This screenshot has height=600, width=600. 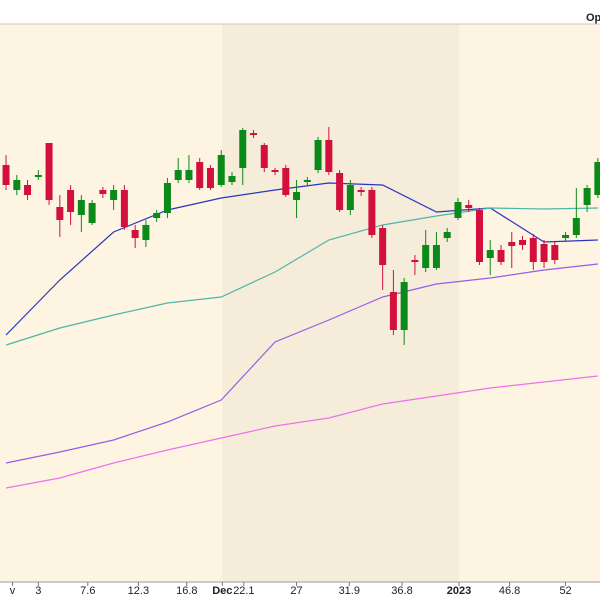 I want to click on x-tick-label: 22.1, so click(x=243, y=591).